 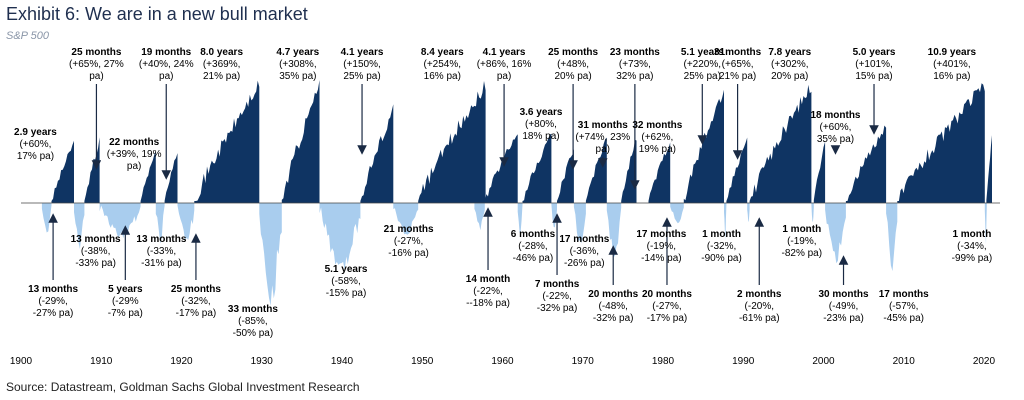 What do you see at coordinates (157, 14) in the screenshot?
I see `chart-title: Exhibit 6: We are in a new bull market` at bounding box center [157, 14].